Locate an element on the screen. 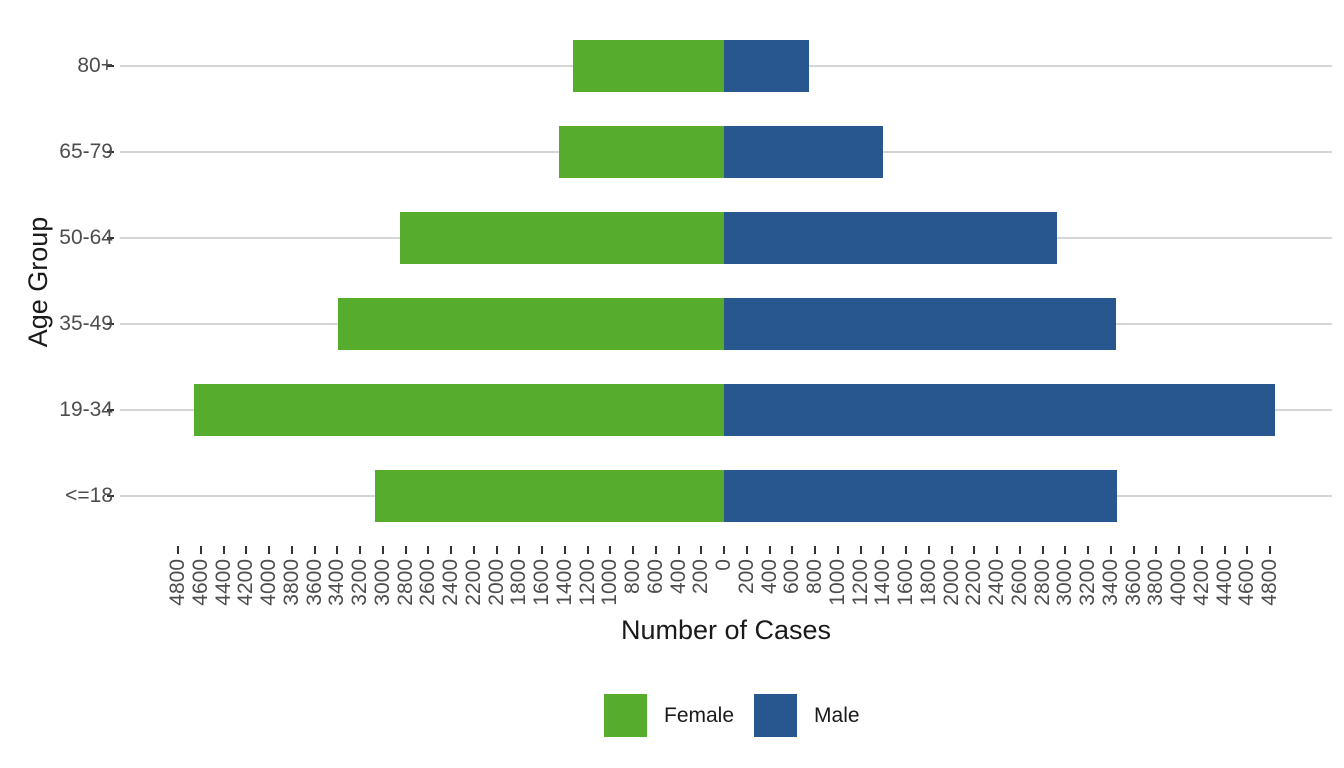 The width and height of the screenshot is (1344, 768). bar-female-<=18 is located at coordinates (549, 496).